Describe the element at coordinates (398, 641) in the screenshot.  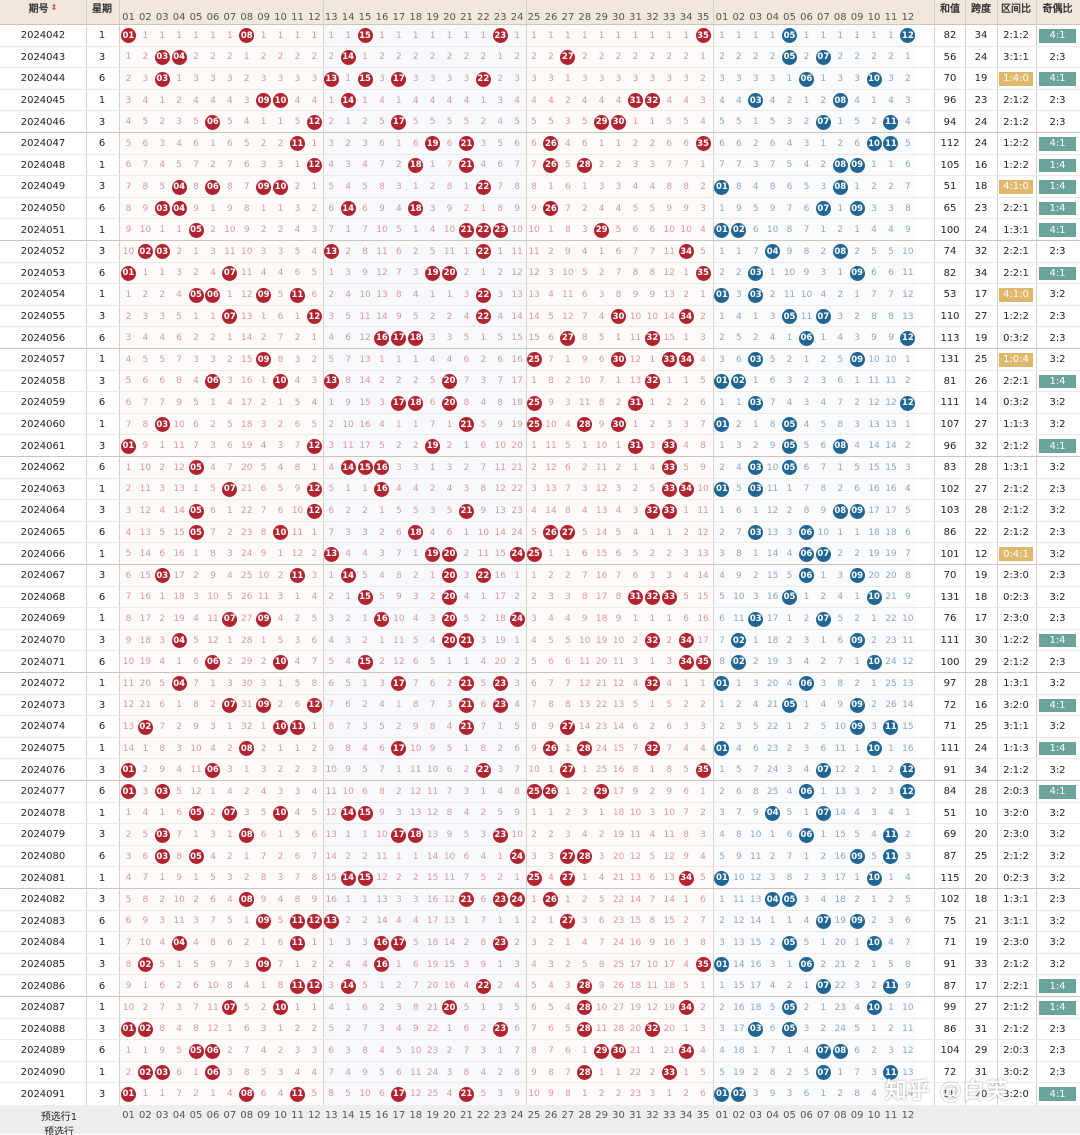
I see `red-miss-count: 11` at that location.